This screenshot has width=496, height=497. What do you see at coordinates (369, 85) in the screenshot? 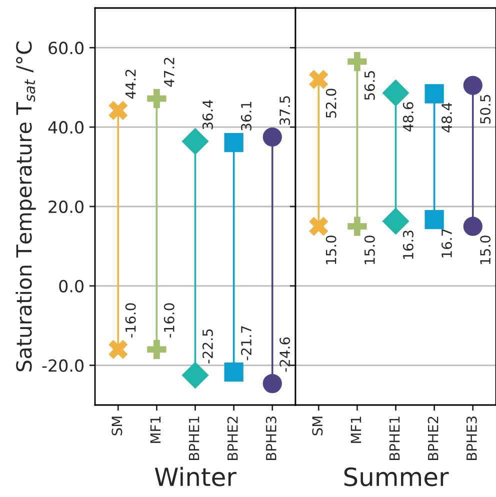
I see `data-label: 56.5` at bounding box center [369, 85].